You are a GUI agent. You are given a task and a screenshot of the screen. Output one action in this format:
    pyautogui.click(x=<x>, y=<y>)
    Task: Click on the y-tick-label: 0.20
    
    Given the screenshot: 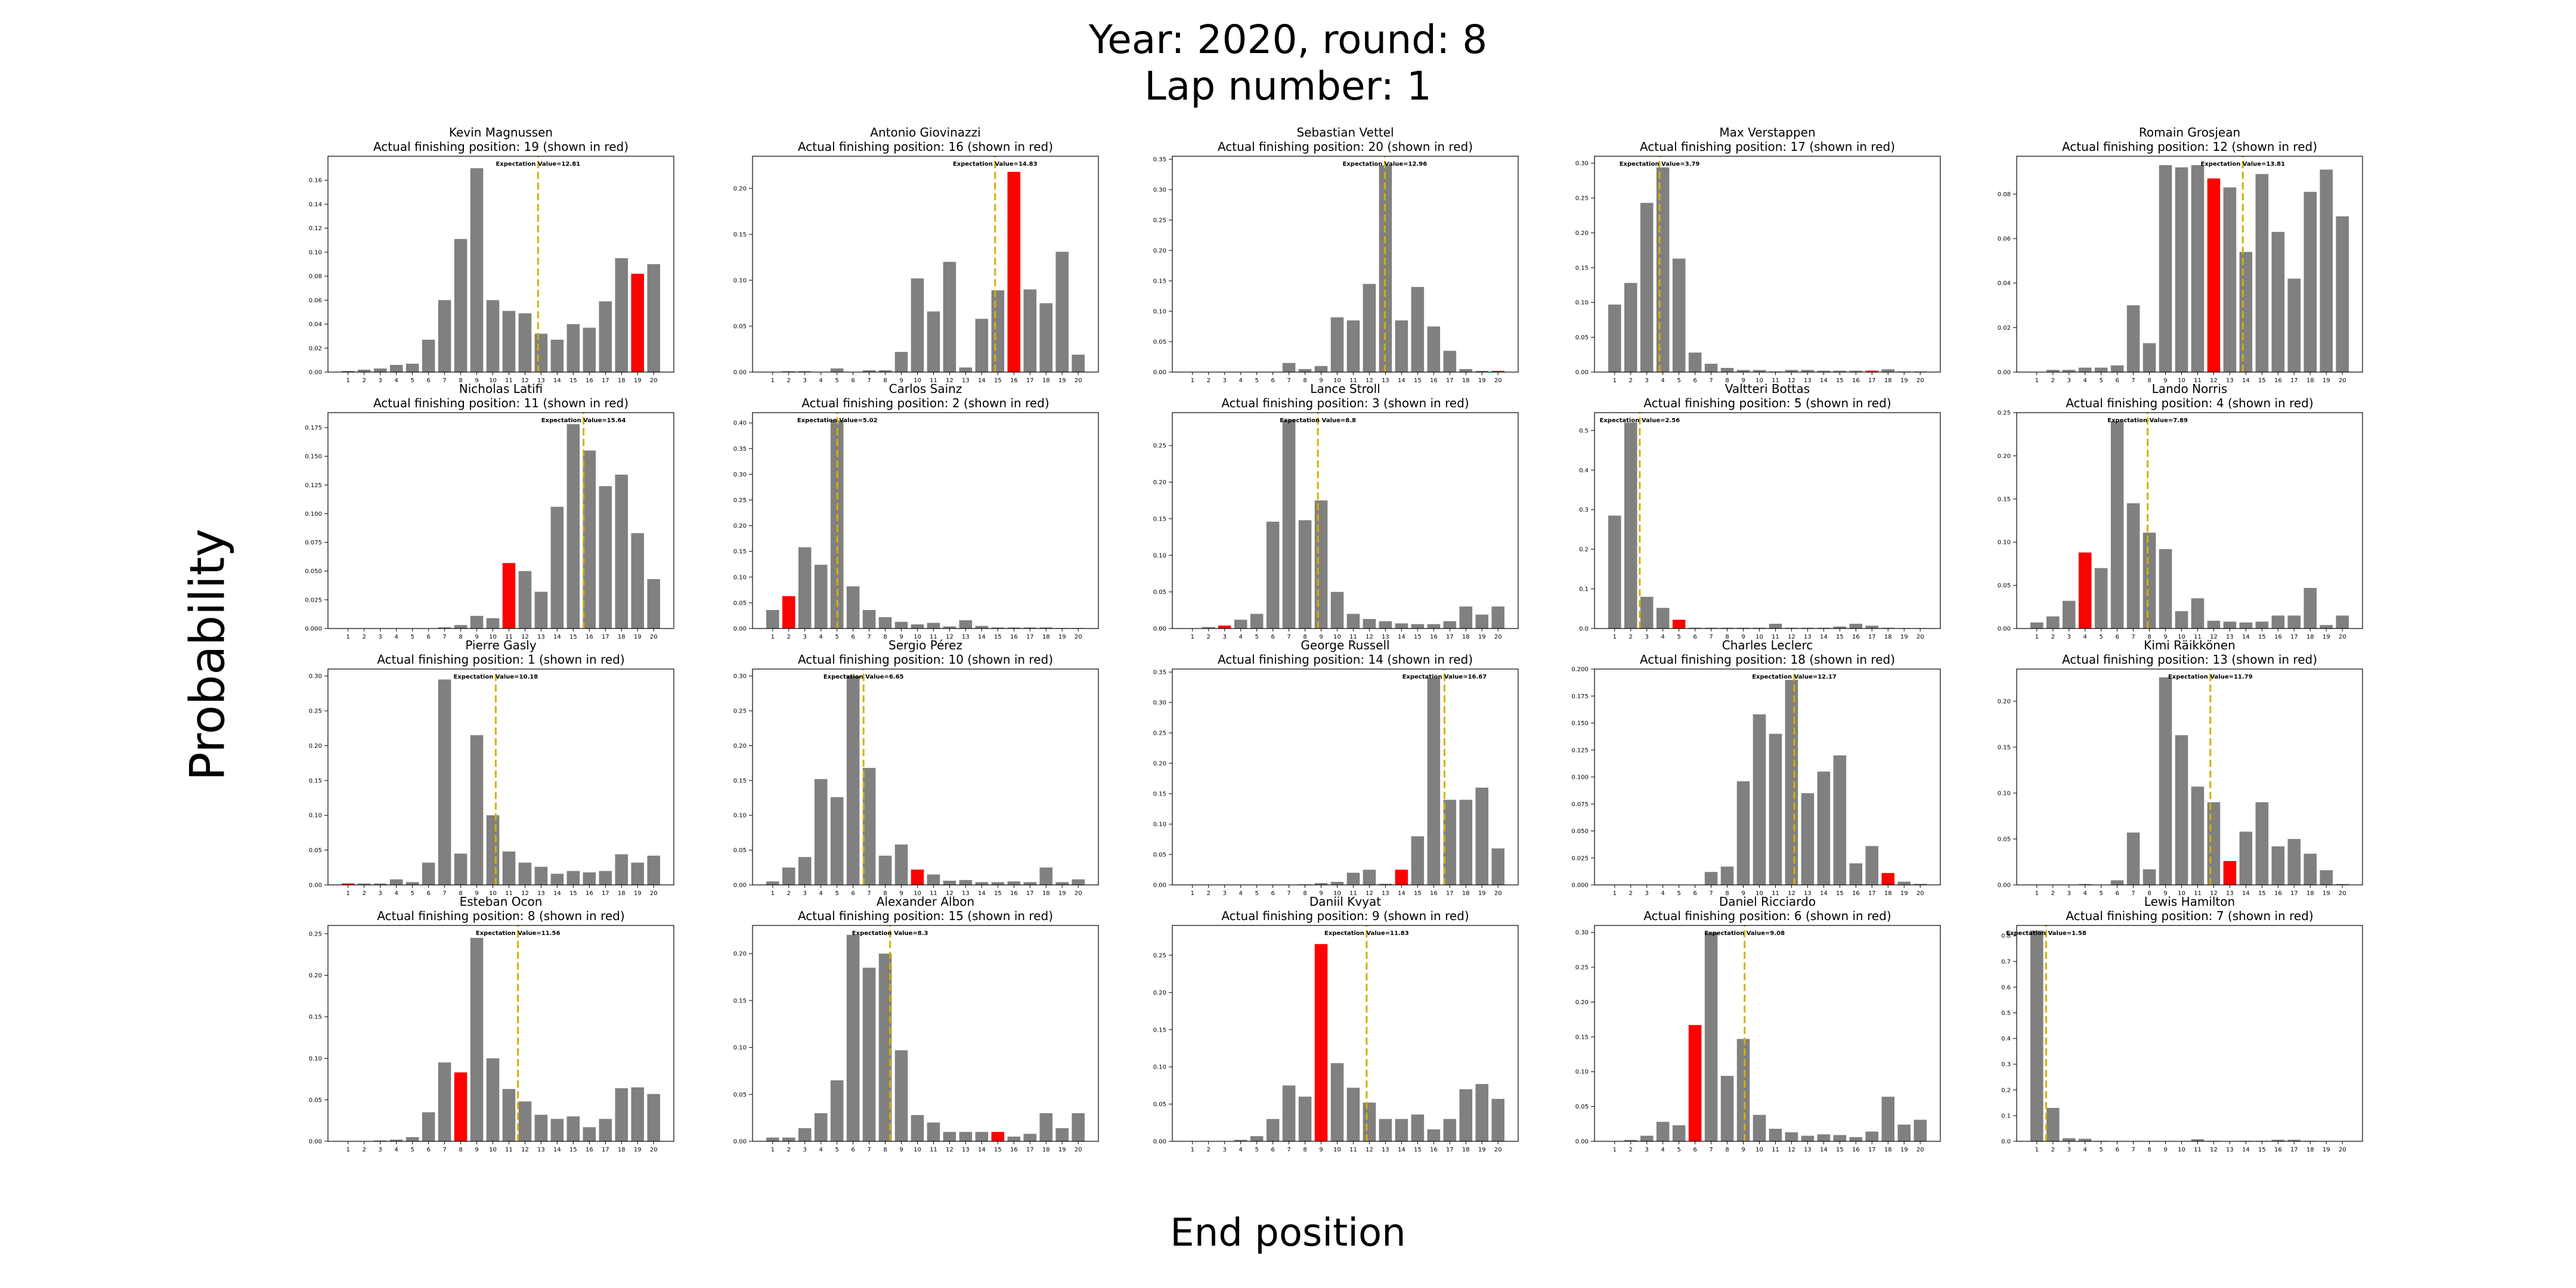 What is the action you would take?
    pyautogui.click(x=1582, y=1002)
    